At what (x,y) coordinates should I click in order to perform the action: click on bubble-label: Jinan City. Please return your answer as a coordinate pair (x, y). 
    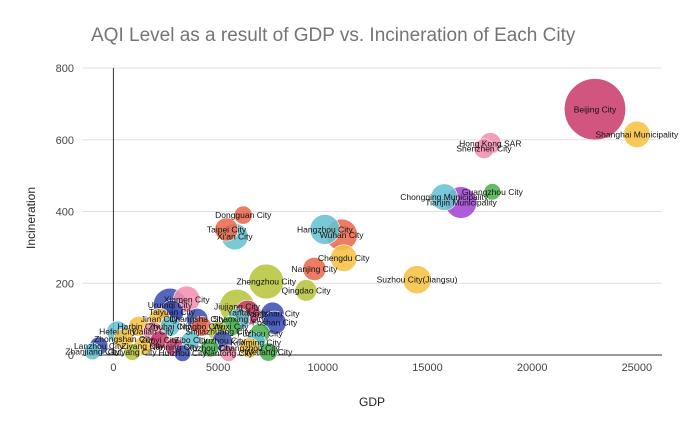
    Looking at the image, I should click on (160, 319).